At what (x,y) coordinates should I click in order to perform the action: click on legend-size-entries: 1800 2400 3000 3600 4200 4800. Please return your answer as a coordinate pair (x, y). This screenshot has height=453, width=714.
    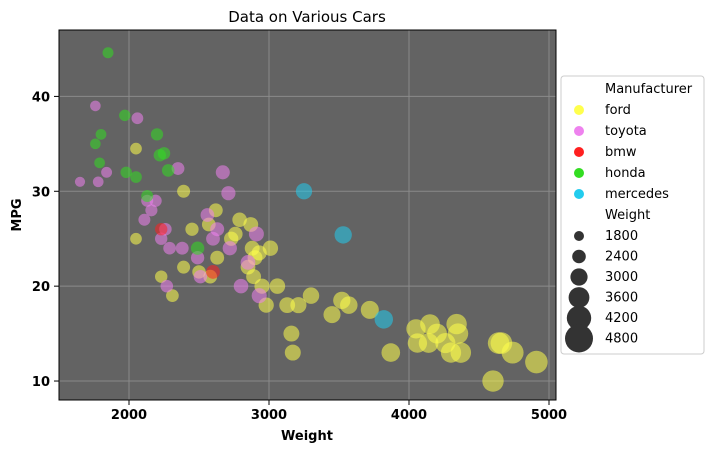
    Looking at the image, I should click on (601, 291).